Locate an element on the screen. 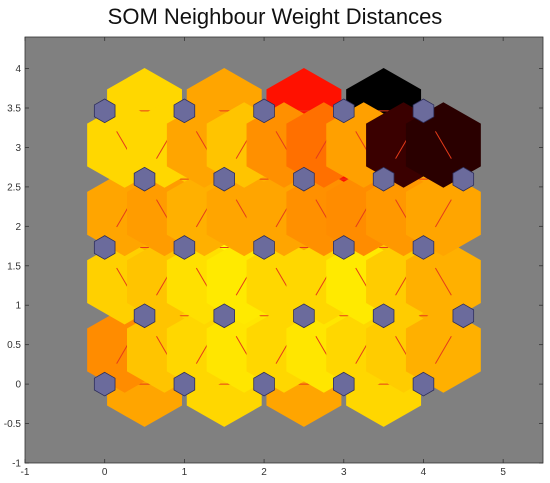 The image size is (550, 483). x-tick-label-4: 3 is located at coordinates (344, 472).